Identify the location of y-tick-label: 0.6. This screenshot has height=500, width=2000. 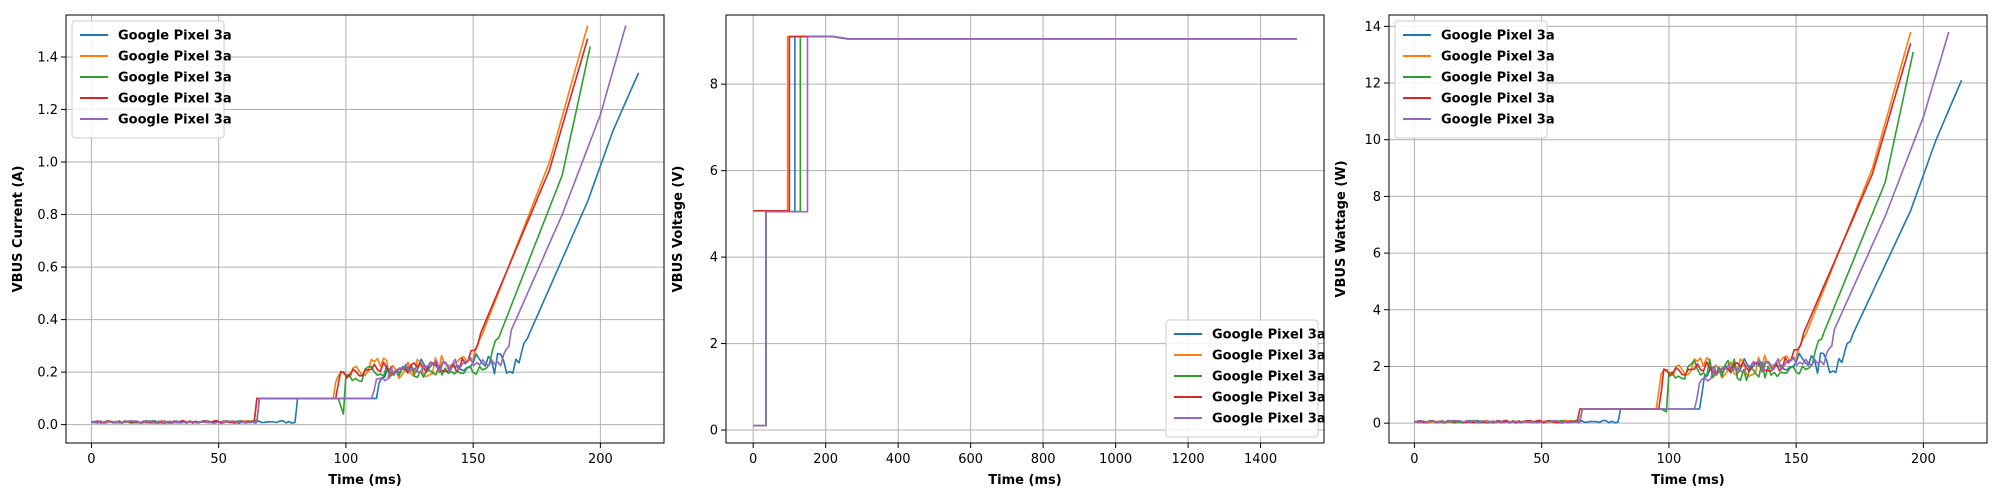
(47, 268).